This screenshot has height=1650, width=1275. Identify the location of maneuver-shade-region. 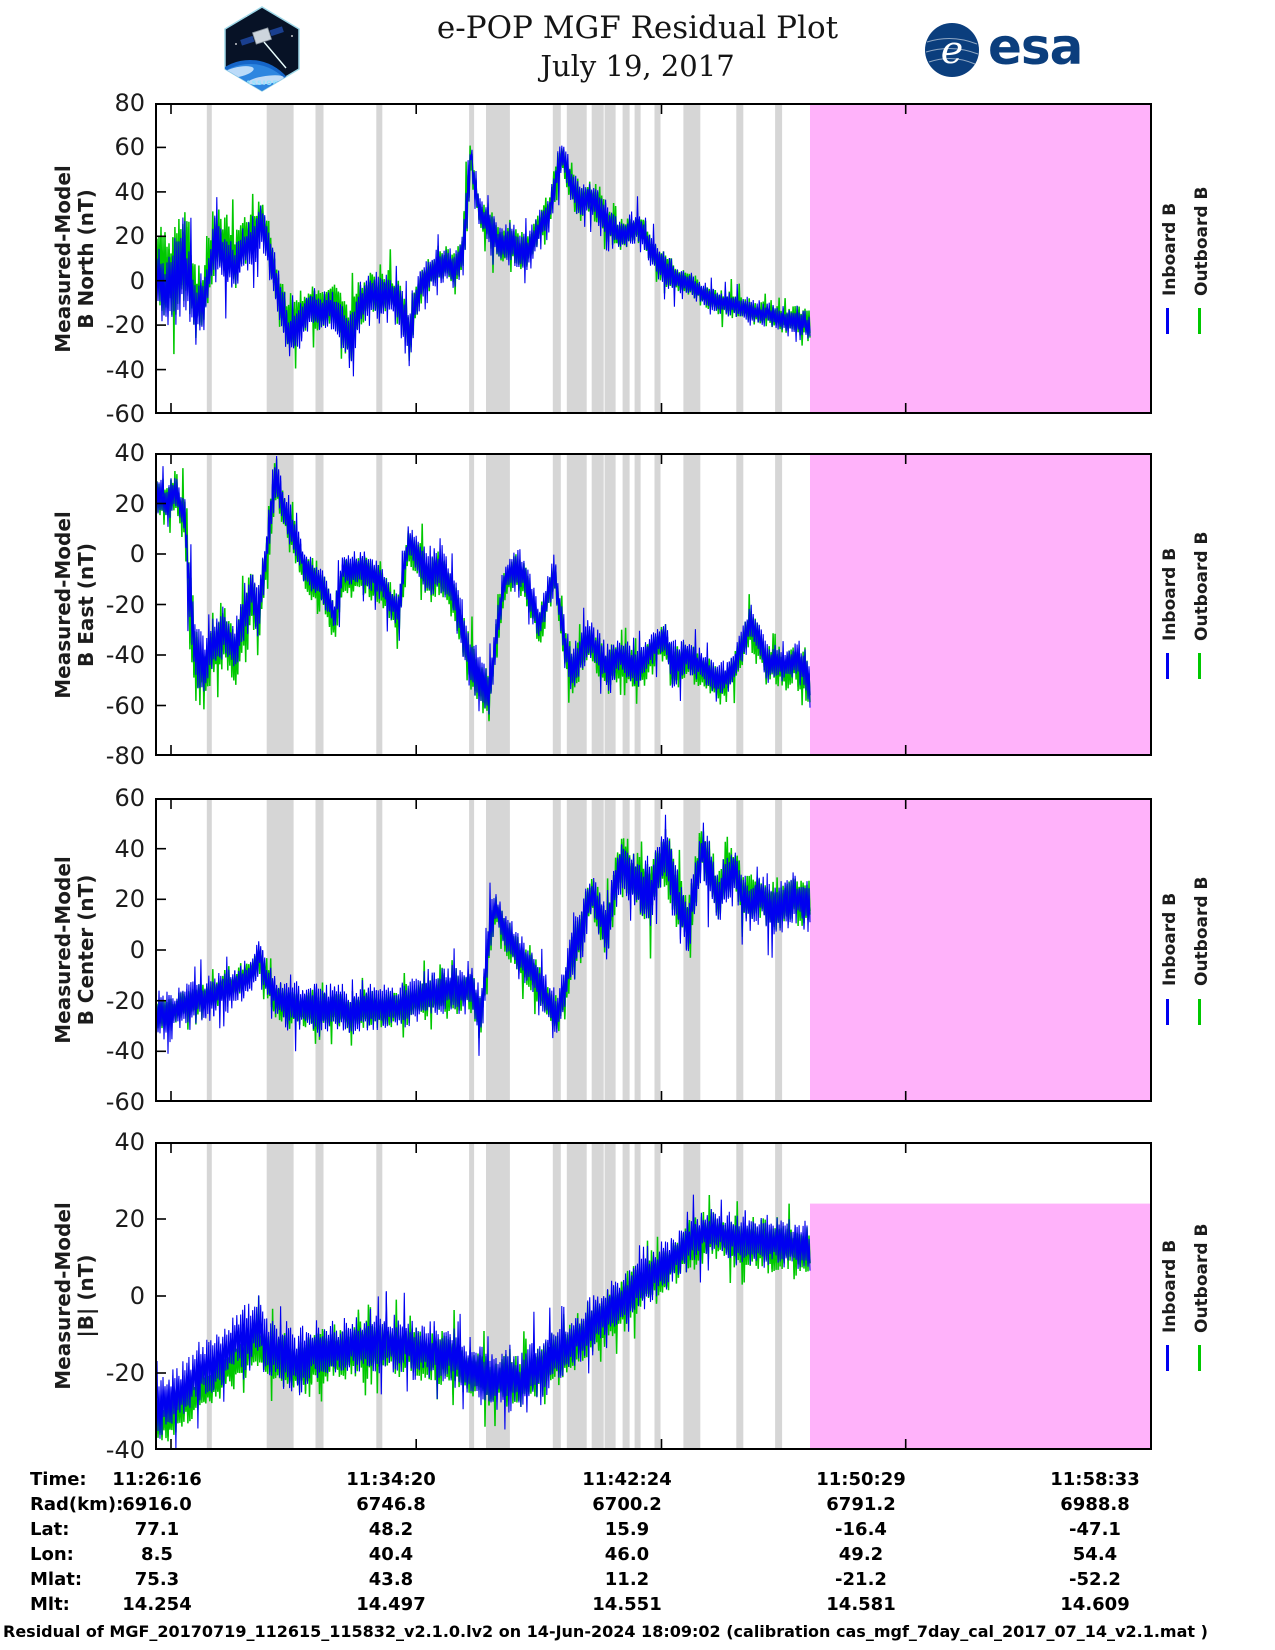
(981, 604).